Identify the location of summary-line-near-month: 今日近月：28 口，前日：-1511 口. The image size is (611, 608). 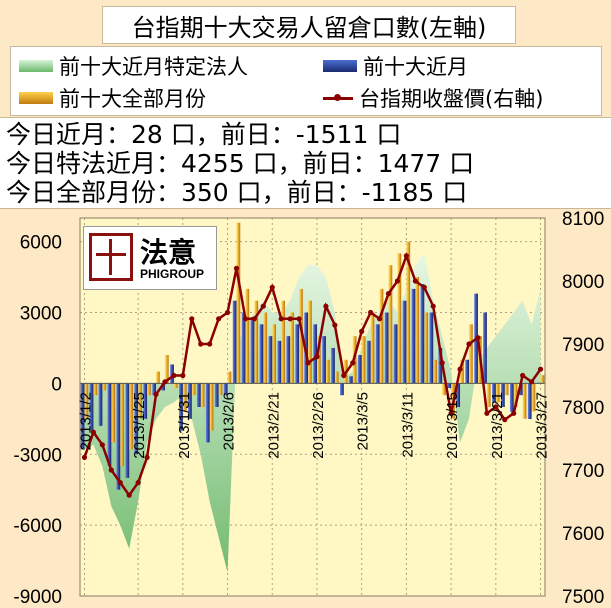
(204, 134).